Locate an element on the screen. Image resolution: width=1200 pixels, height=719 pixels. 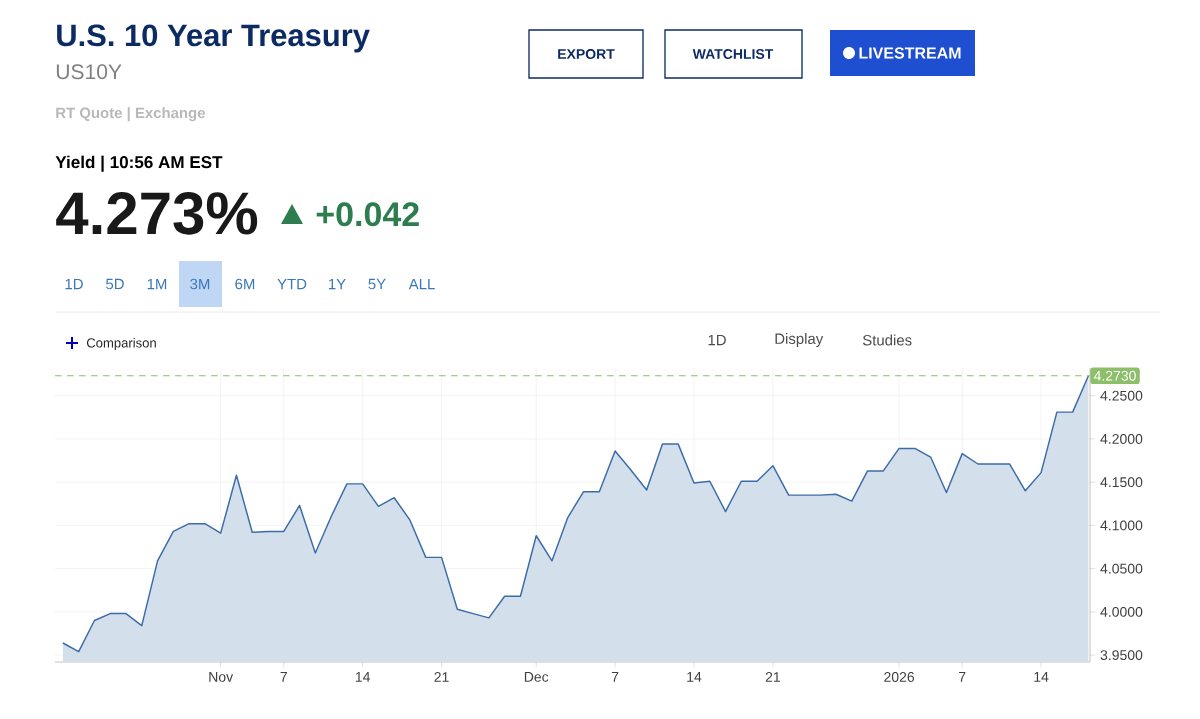
y-tick-label: 3.9500 is located at coordinates (1121, 655).